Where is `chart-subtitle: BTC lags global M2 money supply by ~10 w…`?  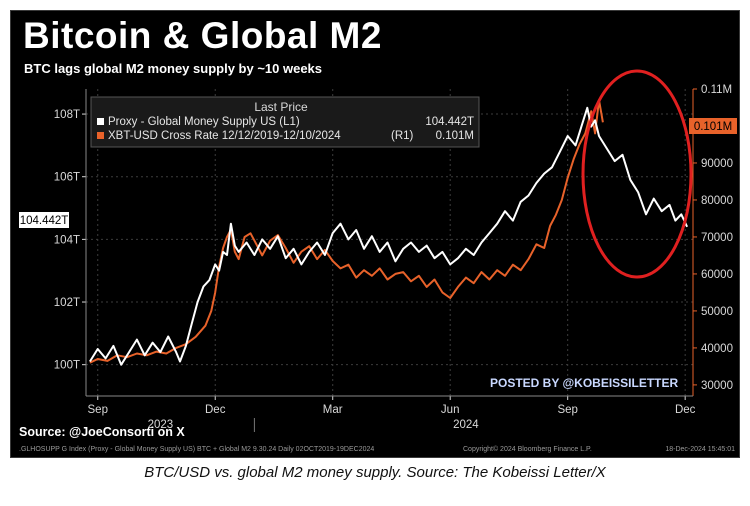
chart-subtitle: BTC lags global M2 money supply by ~10 w… is located at coordinates (173, 68).